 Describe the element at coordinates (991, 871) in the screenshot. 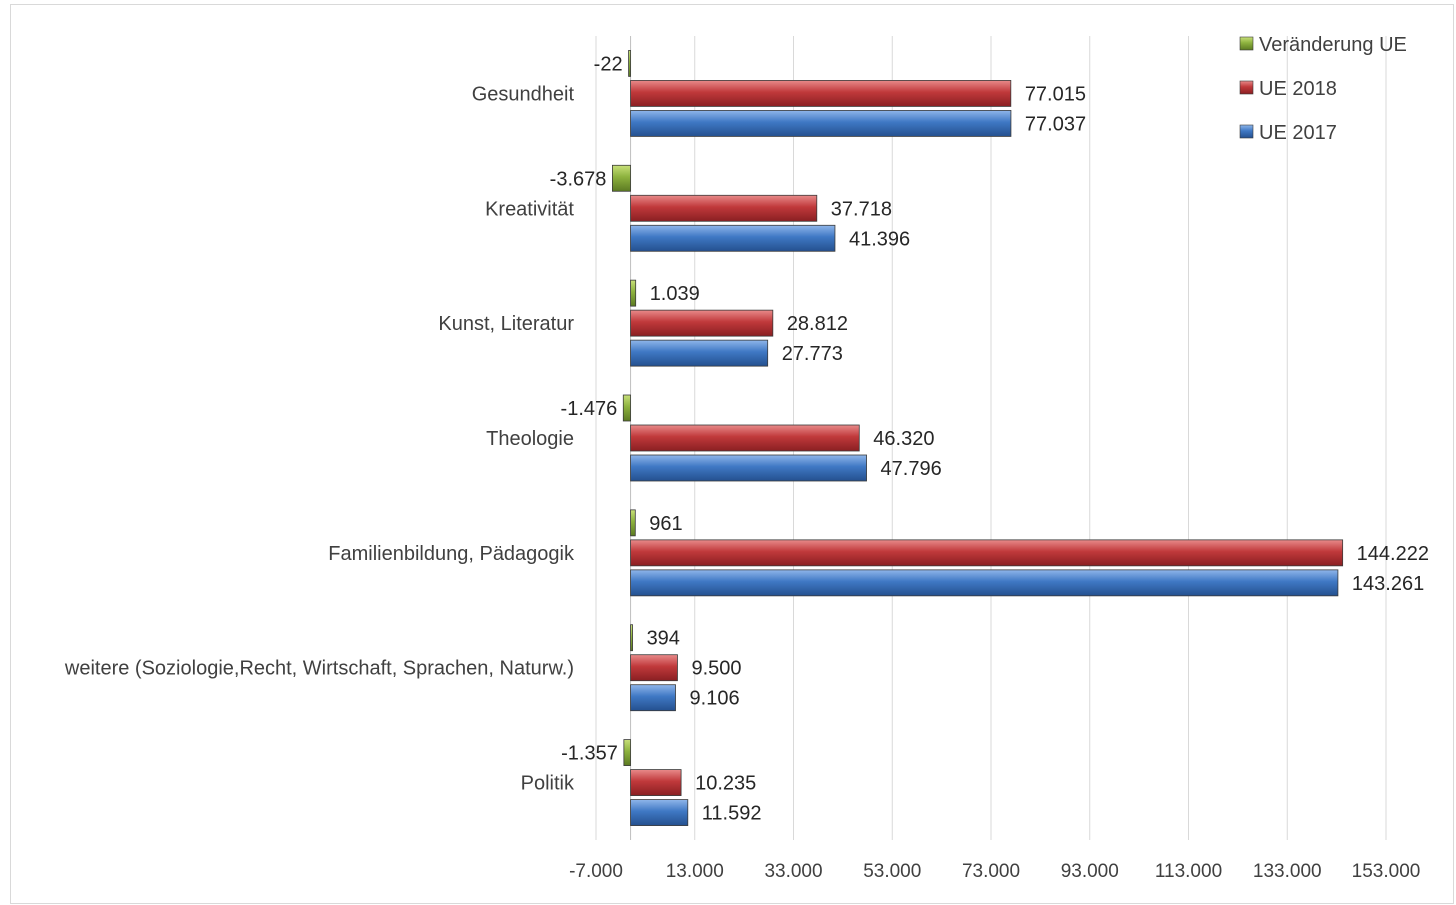

I see `x-tick-label: 73.000` at that location.